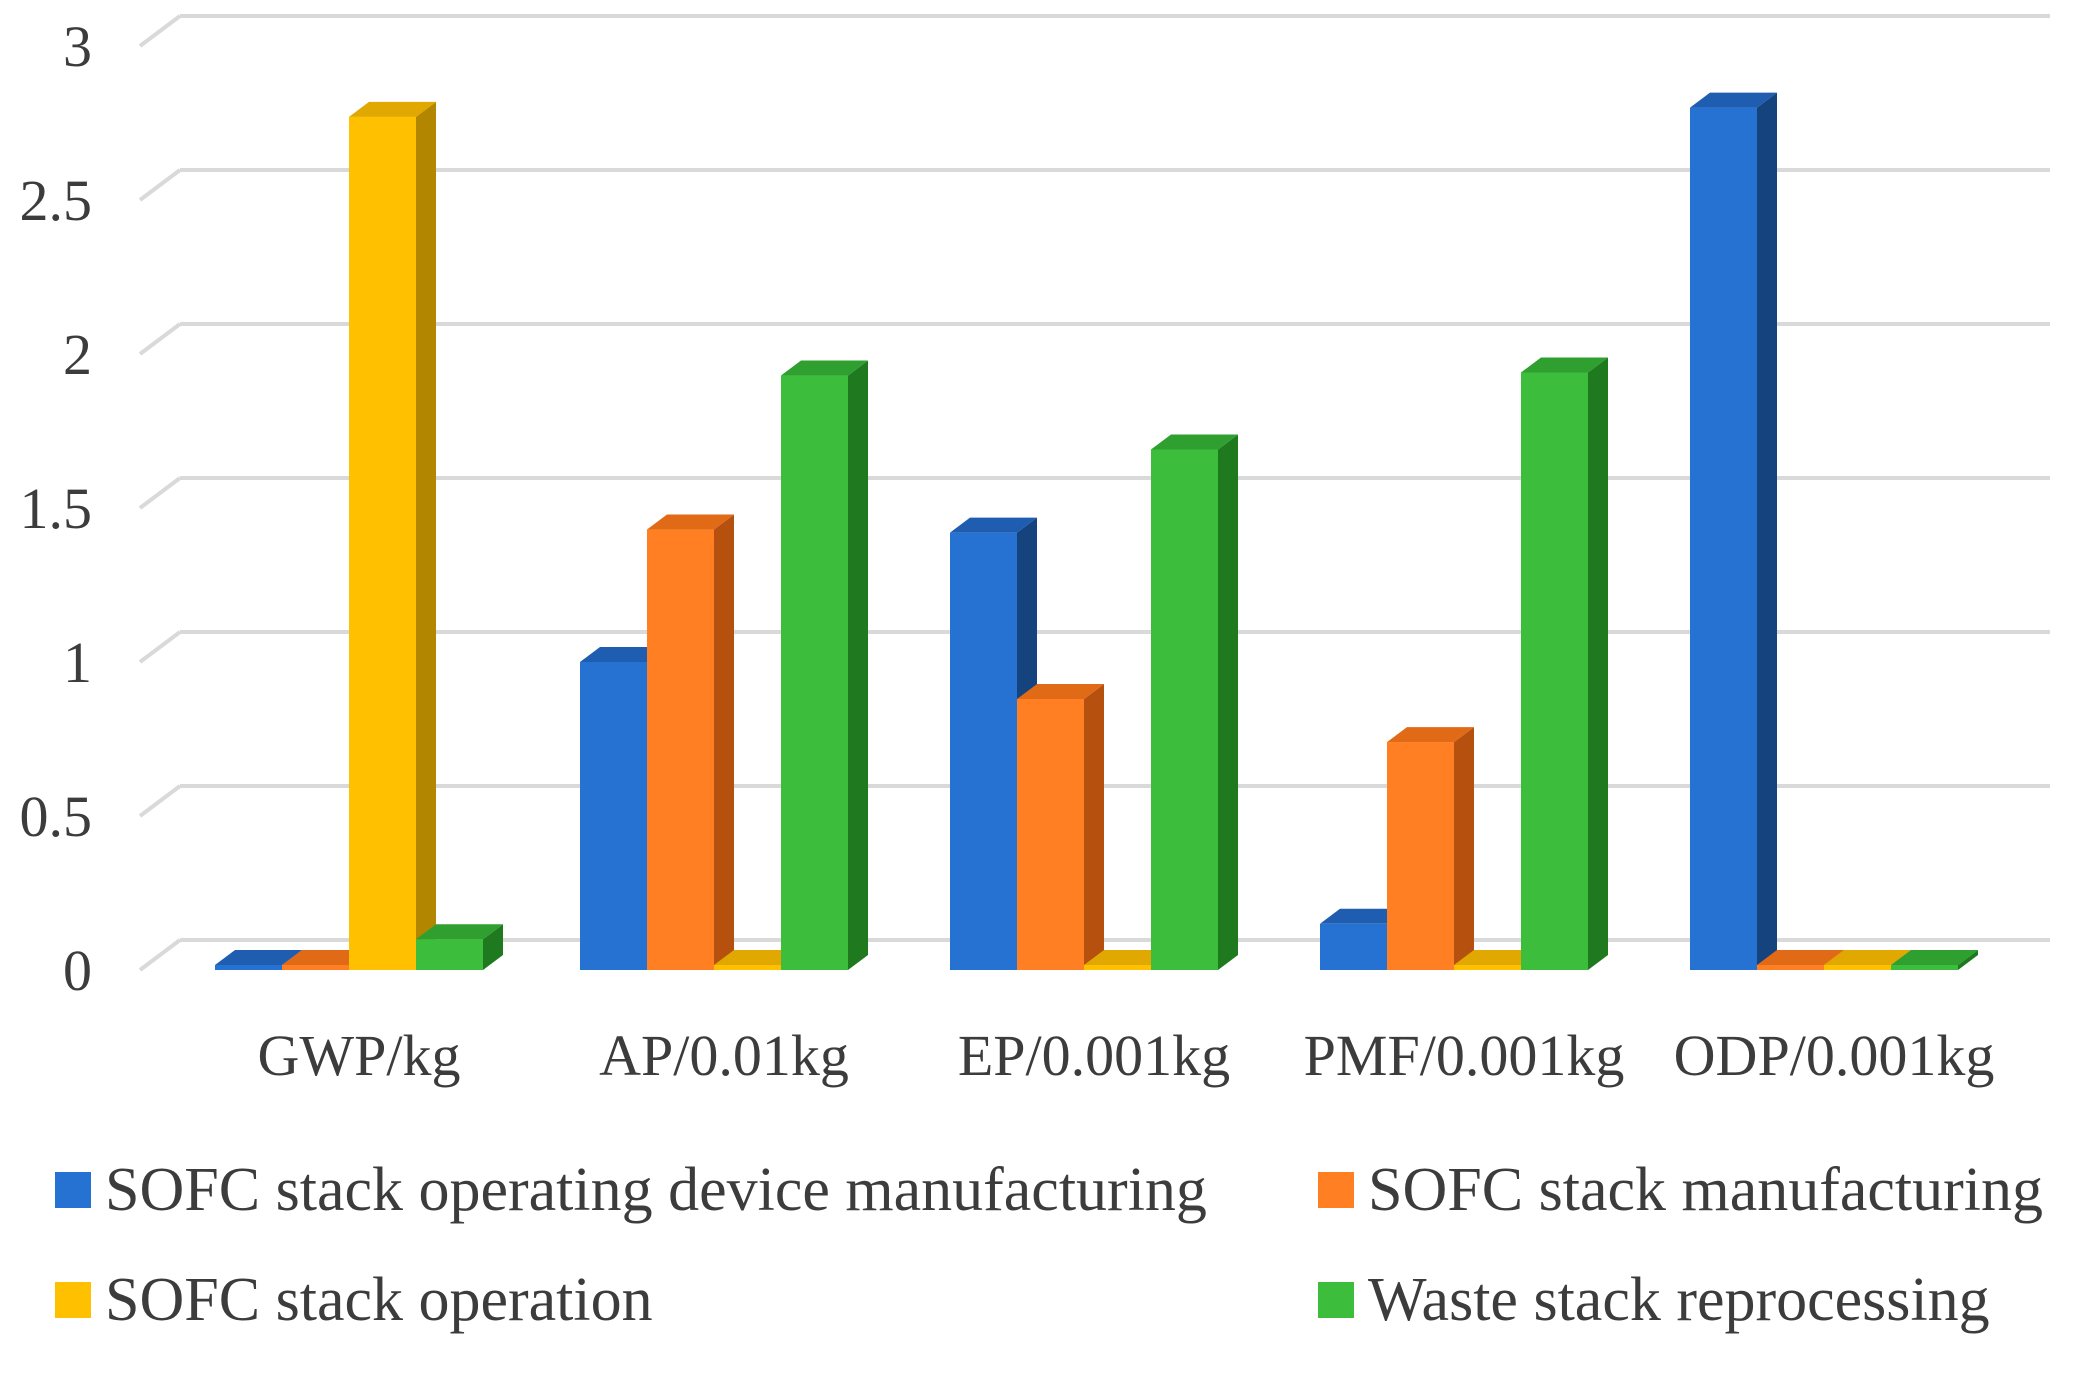  What do you see at coordinates (77, 354) in the screenshot?
I see `y-tick-label: 2` at bounding box center [77, 354].